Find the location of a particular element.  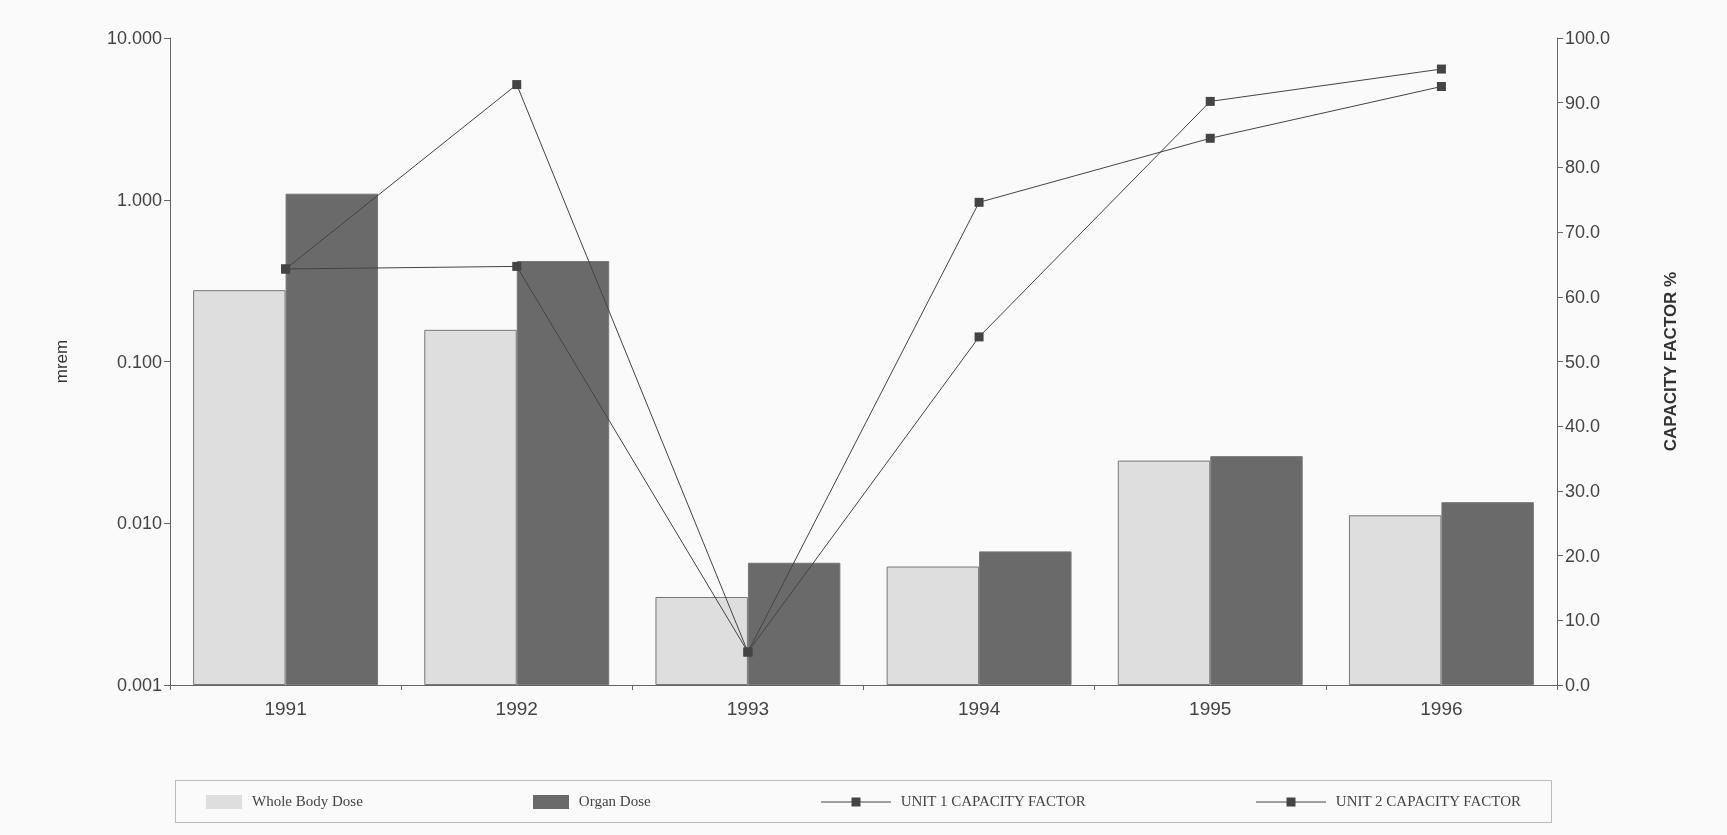

y2-tick-label: 100.0 is located at coordinates (1588, 38).